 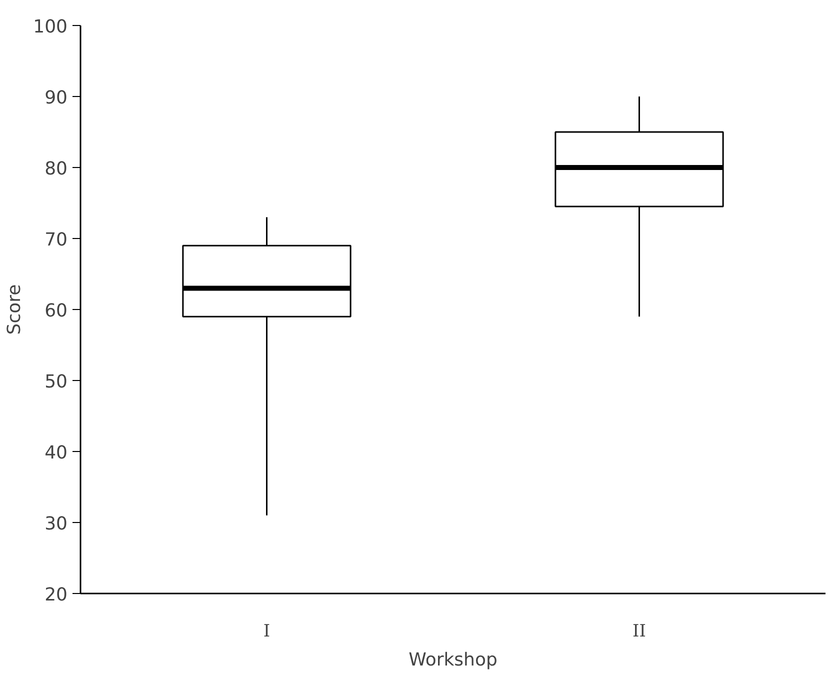 I want to click on y-tick-label: 80, so click(x=56, y=169).